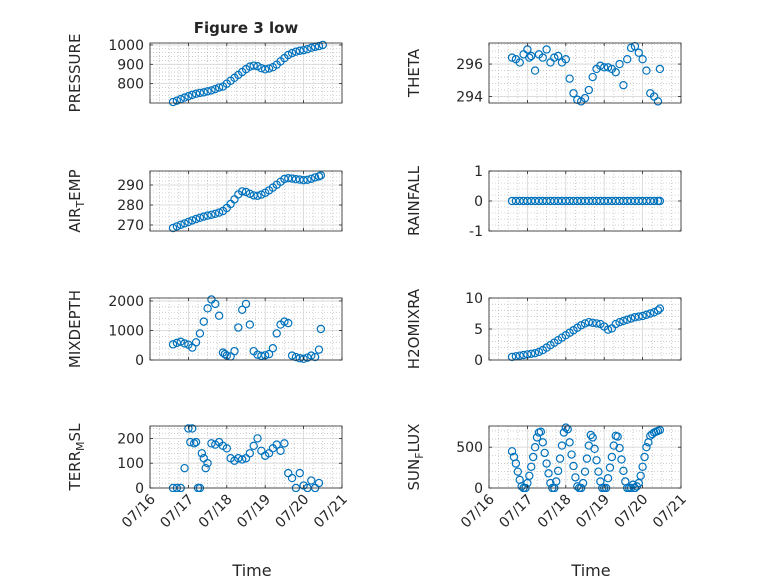  What do you see at coordinates (75, 220) in the screenshot?
I see `y-axis-label-main: AIR` at bounding box center [75, 220].